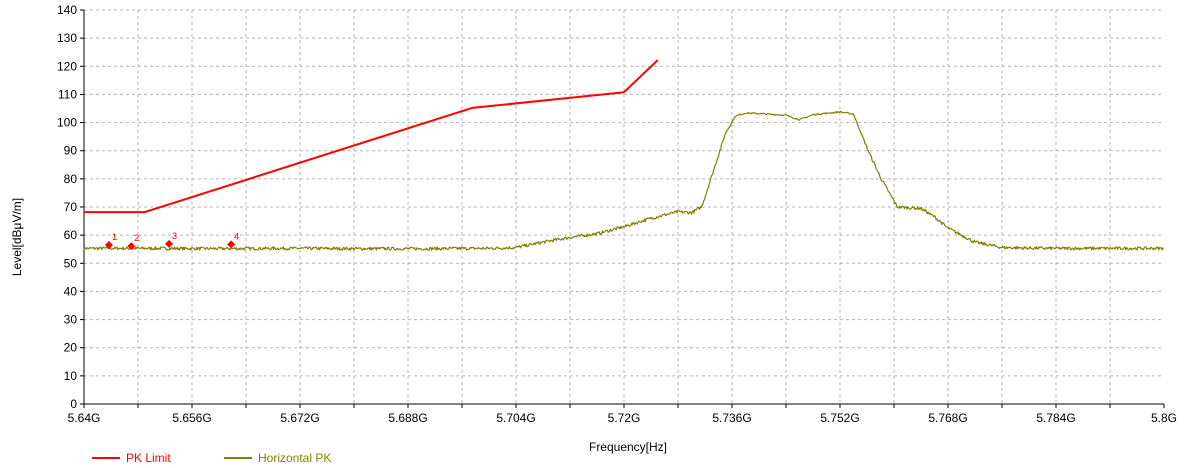 Image resolution: width=1185 pixels, height=468 pixels. I want to click on y-tick-label: 10, so click(71, 376).